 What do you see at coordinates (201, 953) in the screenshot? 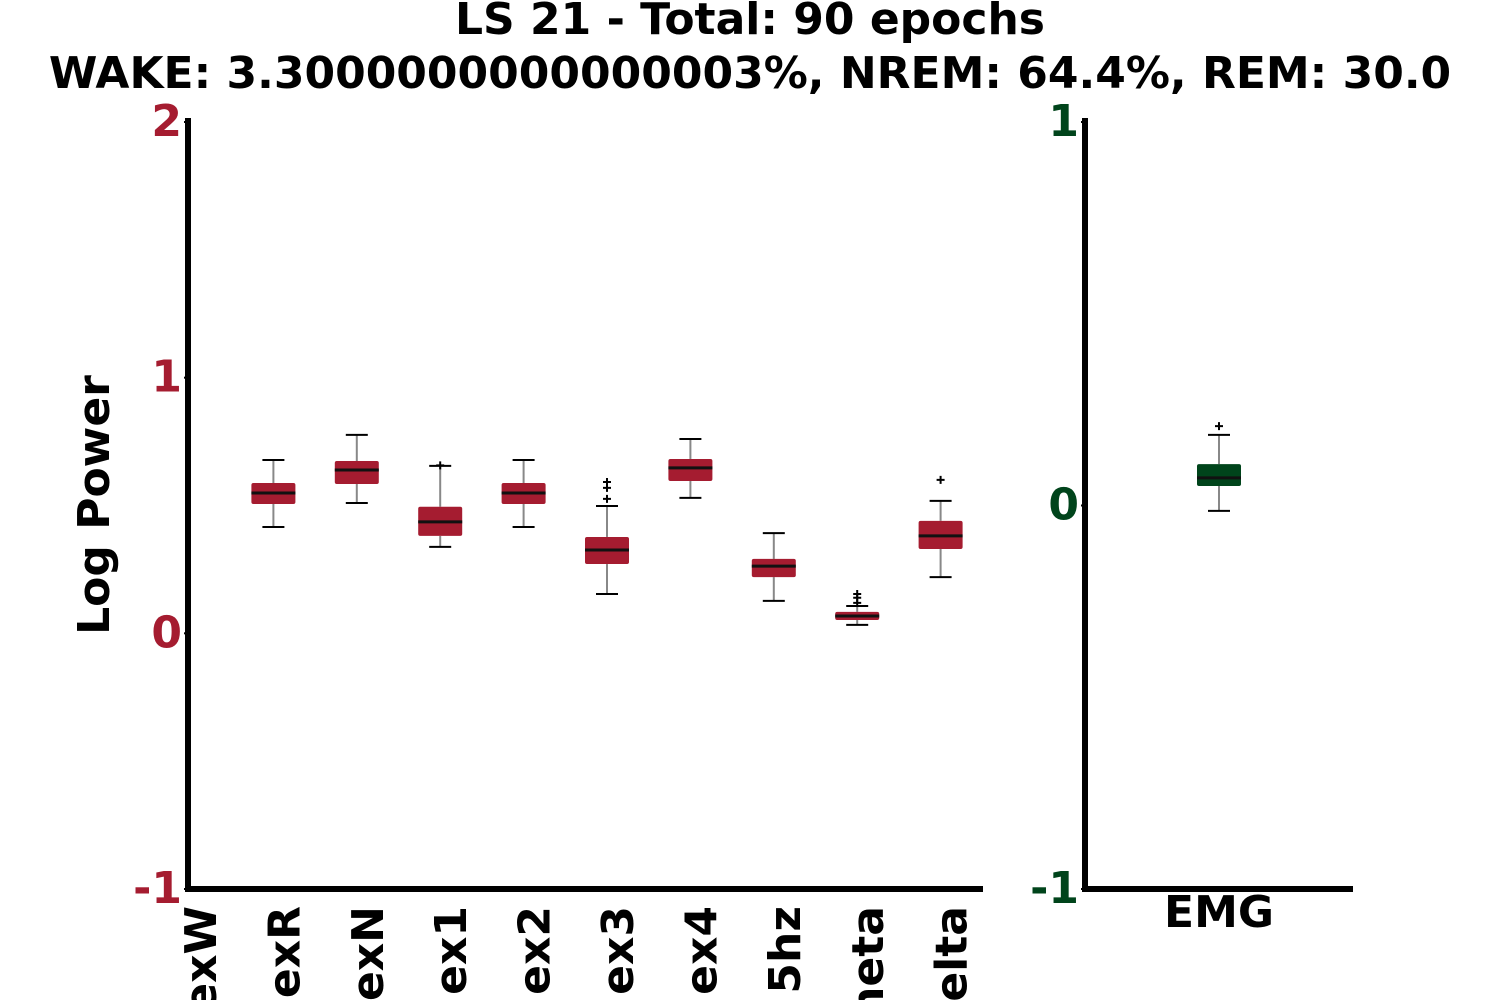
I see `x-tick-label: exW` at bounding box center [201, 953].